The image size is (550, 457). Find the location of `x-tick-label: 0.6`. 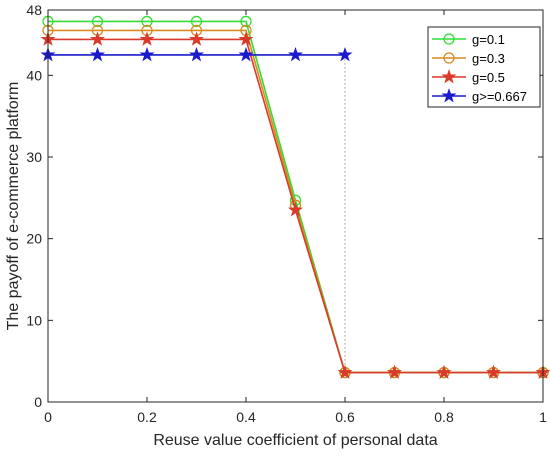

x-tick-label: 0.6 is located at coordinates (345, 417).